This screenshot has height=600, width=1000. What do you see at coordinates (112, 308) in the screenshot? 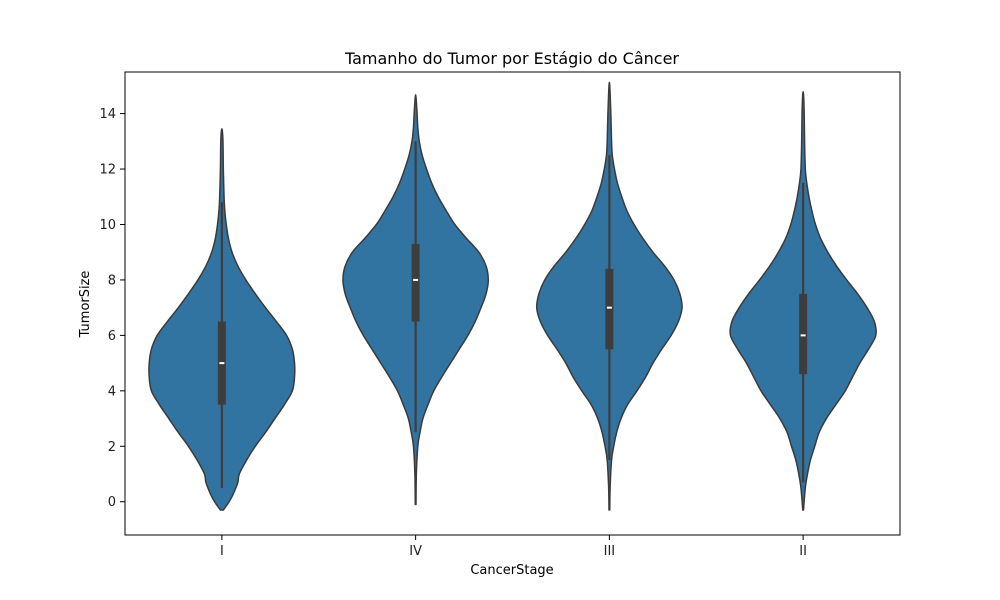
I see `y-axis: 0 2 4 6 8 10 12 14` at bounding box center [112, 308].